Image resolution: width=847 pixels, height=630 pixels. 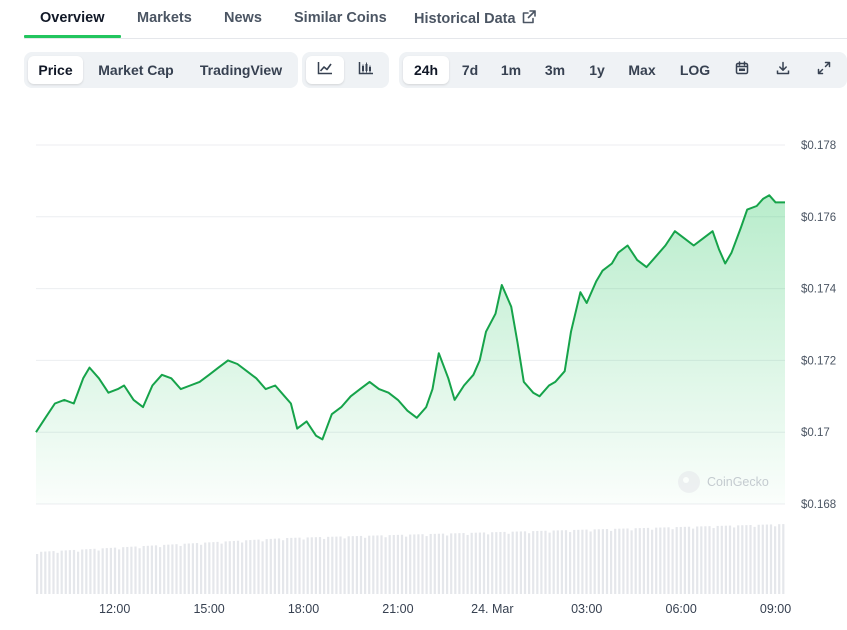 I want to click on price-button: Price, so click(x=55, y=70).